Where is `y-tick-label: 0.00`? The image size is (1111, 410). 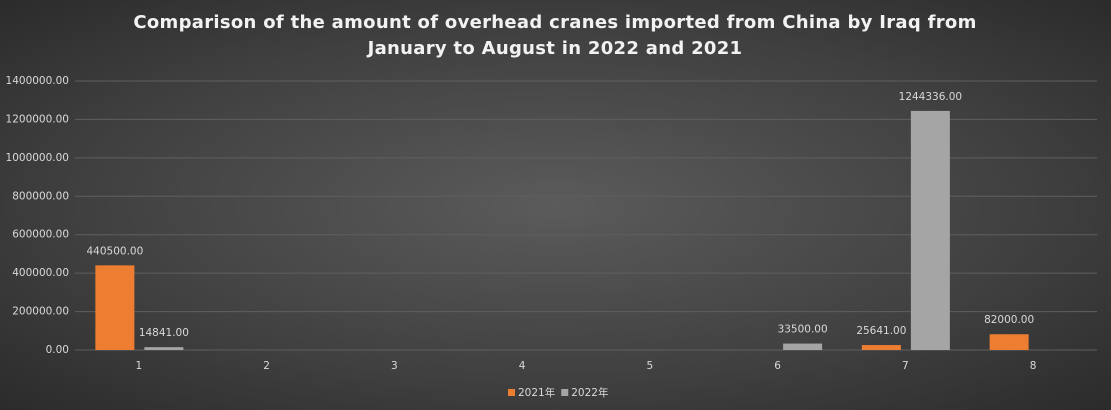 y-tick-label: 0.00 is located at coordinates (57, 350).